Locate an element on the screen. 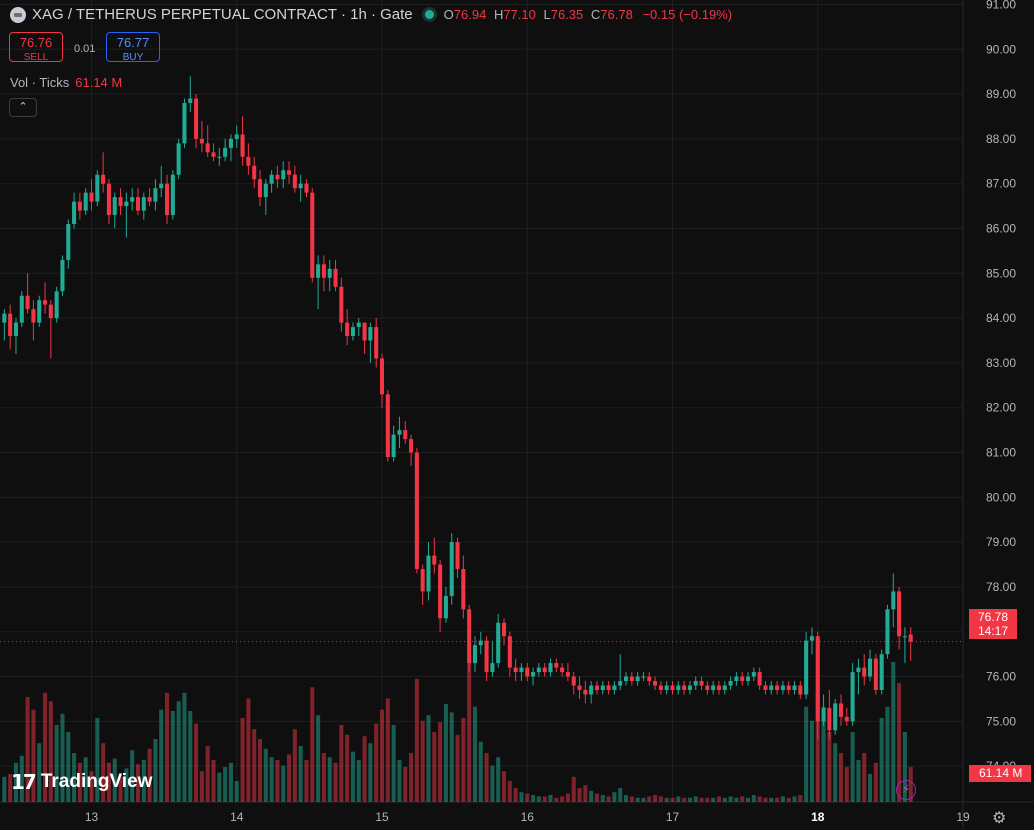 The image size is (1034, 830). y-tick-label: 91.00 is located at coordinates (1001, 5).